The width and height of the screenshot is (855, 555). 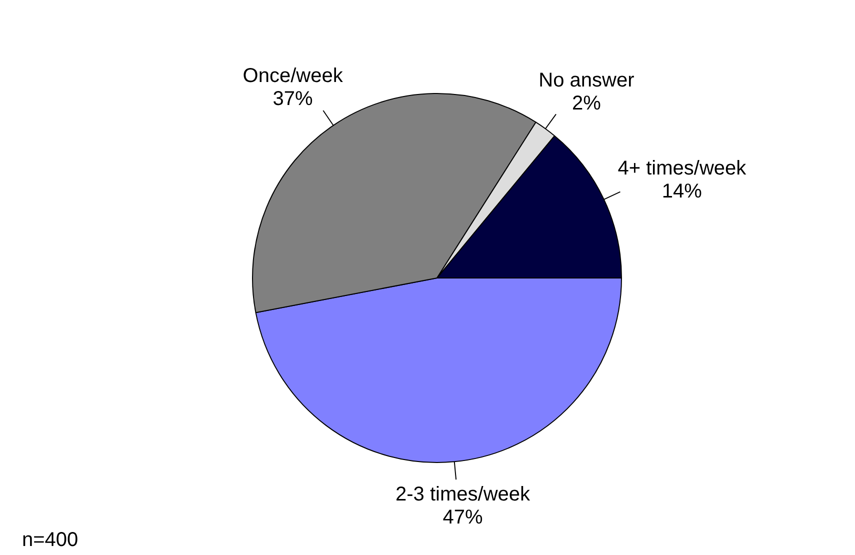 What do you see at coordinates (462, 517) in the screenshot?
I see `data-label: 47%` at bounding box center [462, 517].